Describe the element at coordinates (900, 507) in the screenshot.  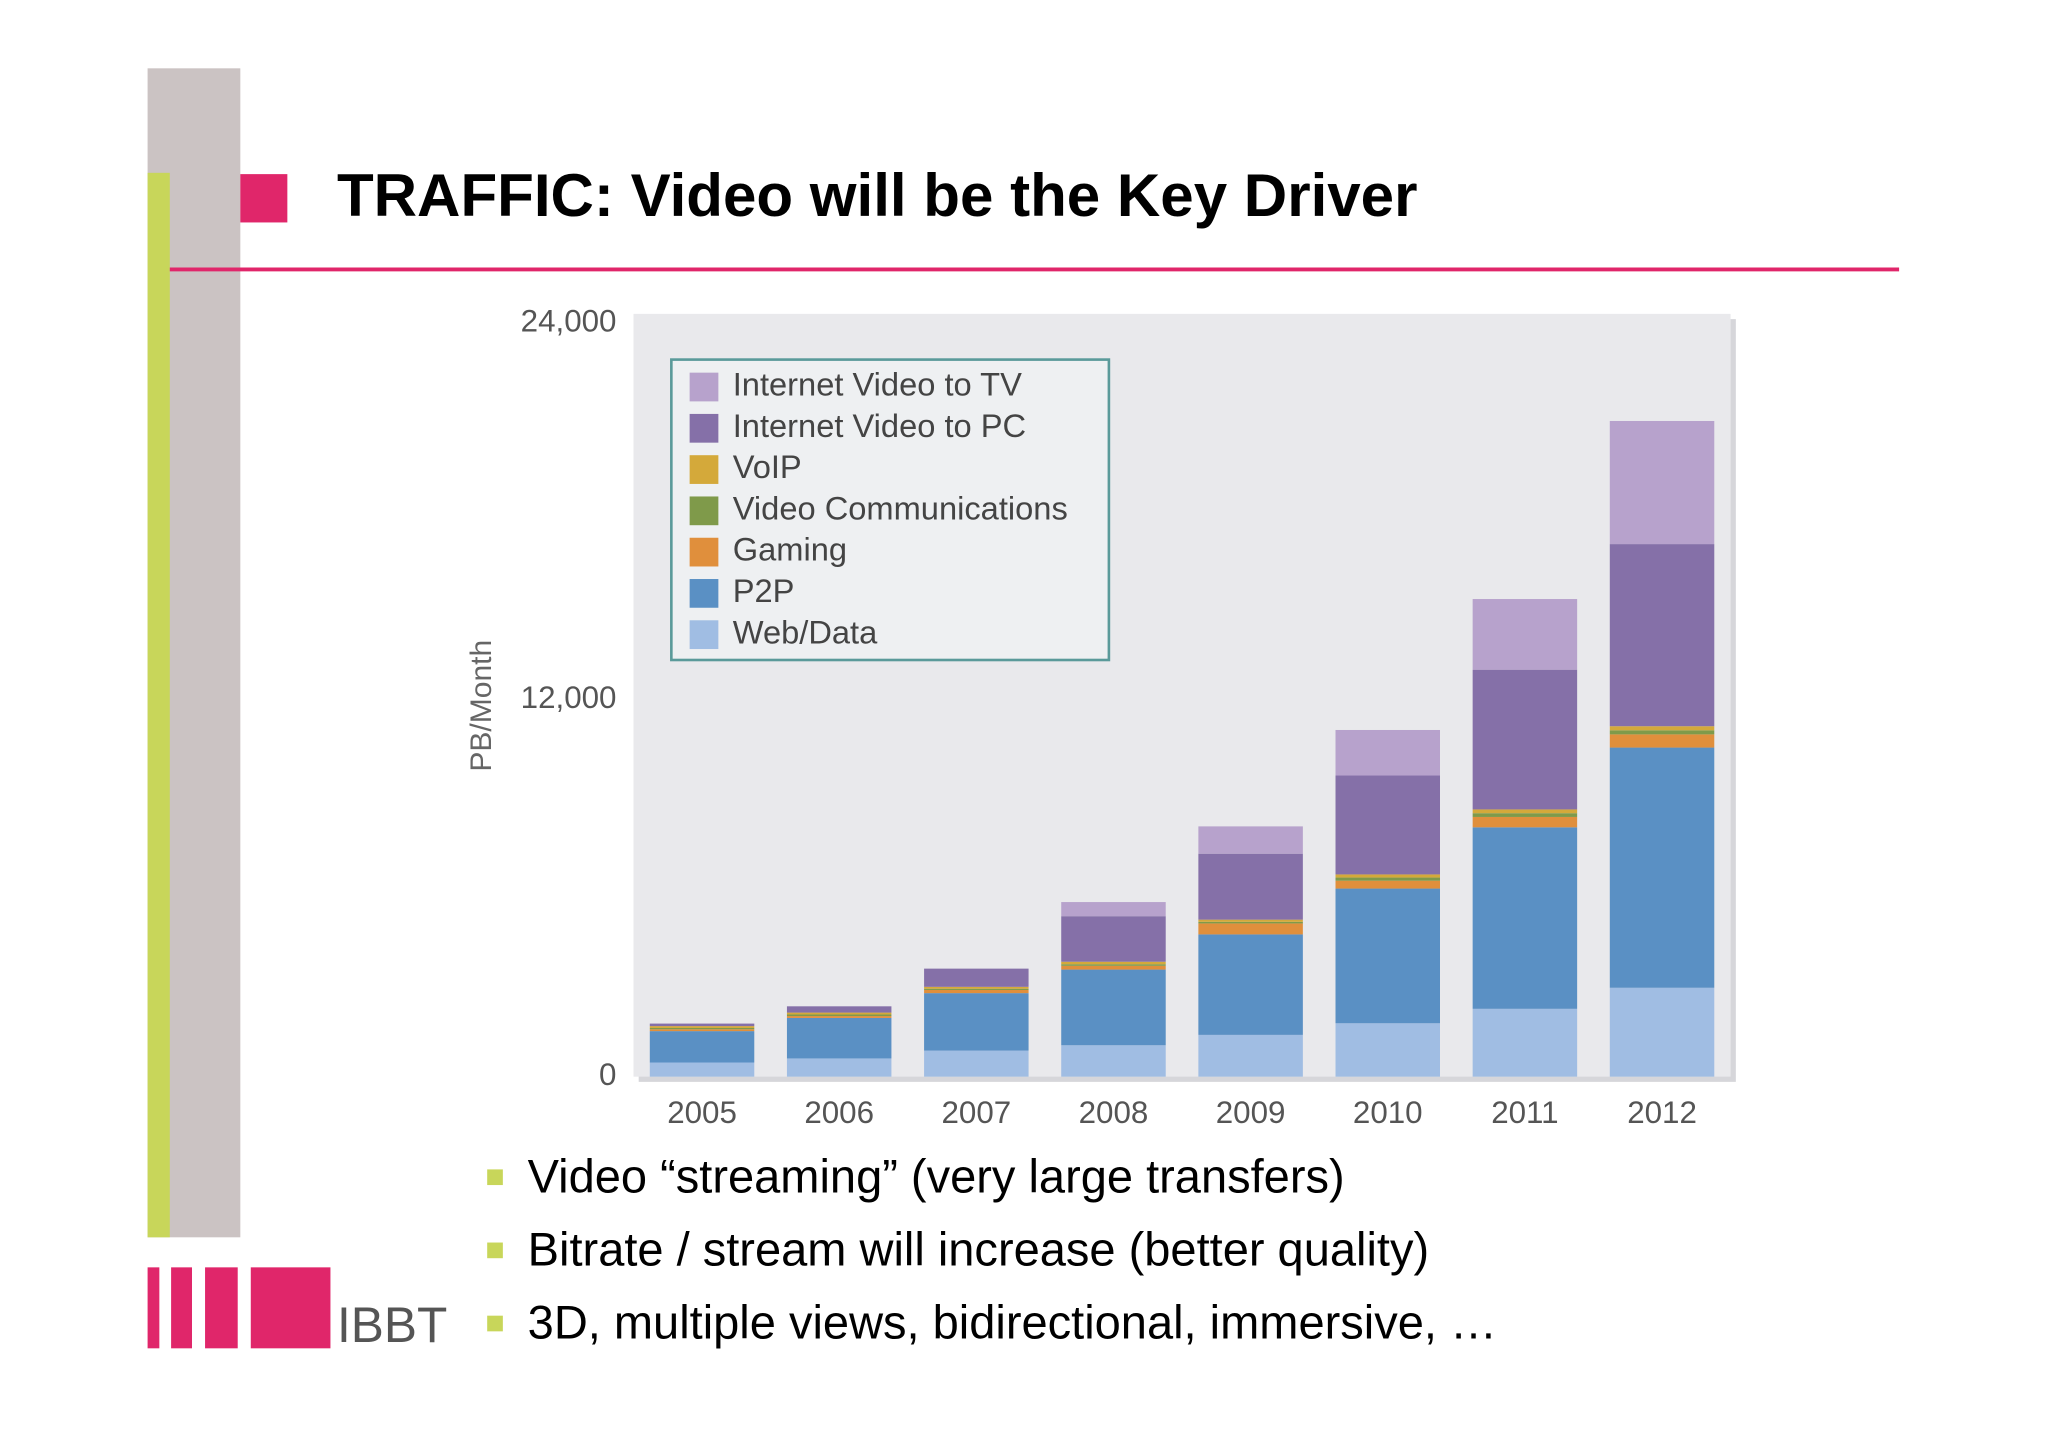
I see `legend-label: Video Communications` at that location.